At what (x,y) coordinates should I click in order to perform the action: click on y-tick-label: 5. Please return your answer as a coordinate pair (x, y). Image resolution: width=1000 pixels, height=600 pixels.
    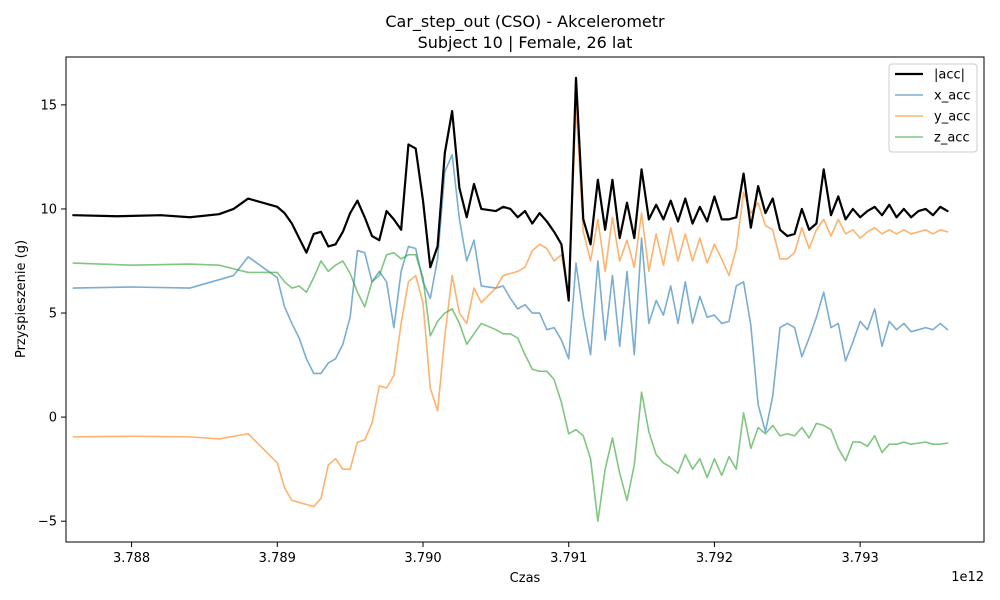
    Looking at the image, I should click on (53, 314).